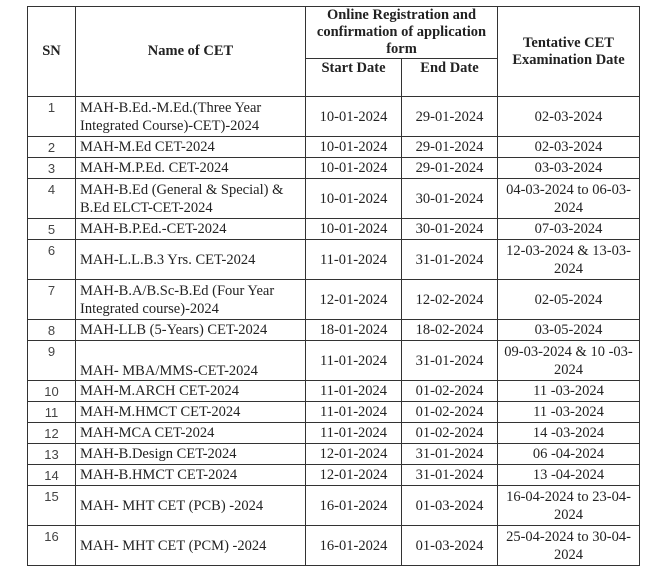  Describe the element at coordinates (190, 433) in the screenshot. I see `row-name: MAH-MCA CET-2024` at that location.